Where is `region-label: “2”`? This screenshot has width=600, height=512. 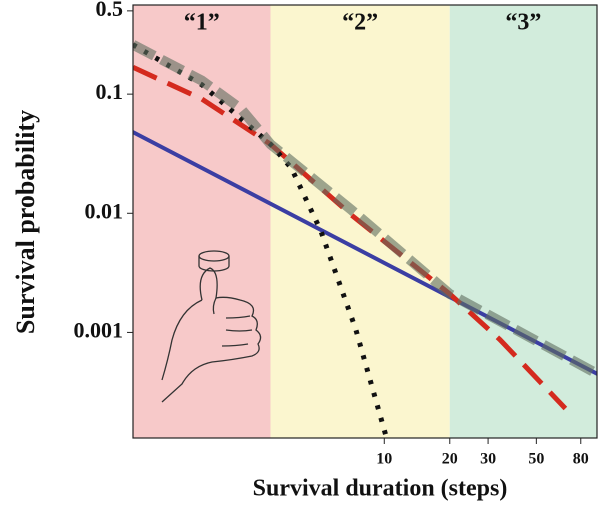
region-label: “2” is located at coordinates (360, 23).